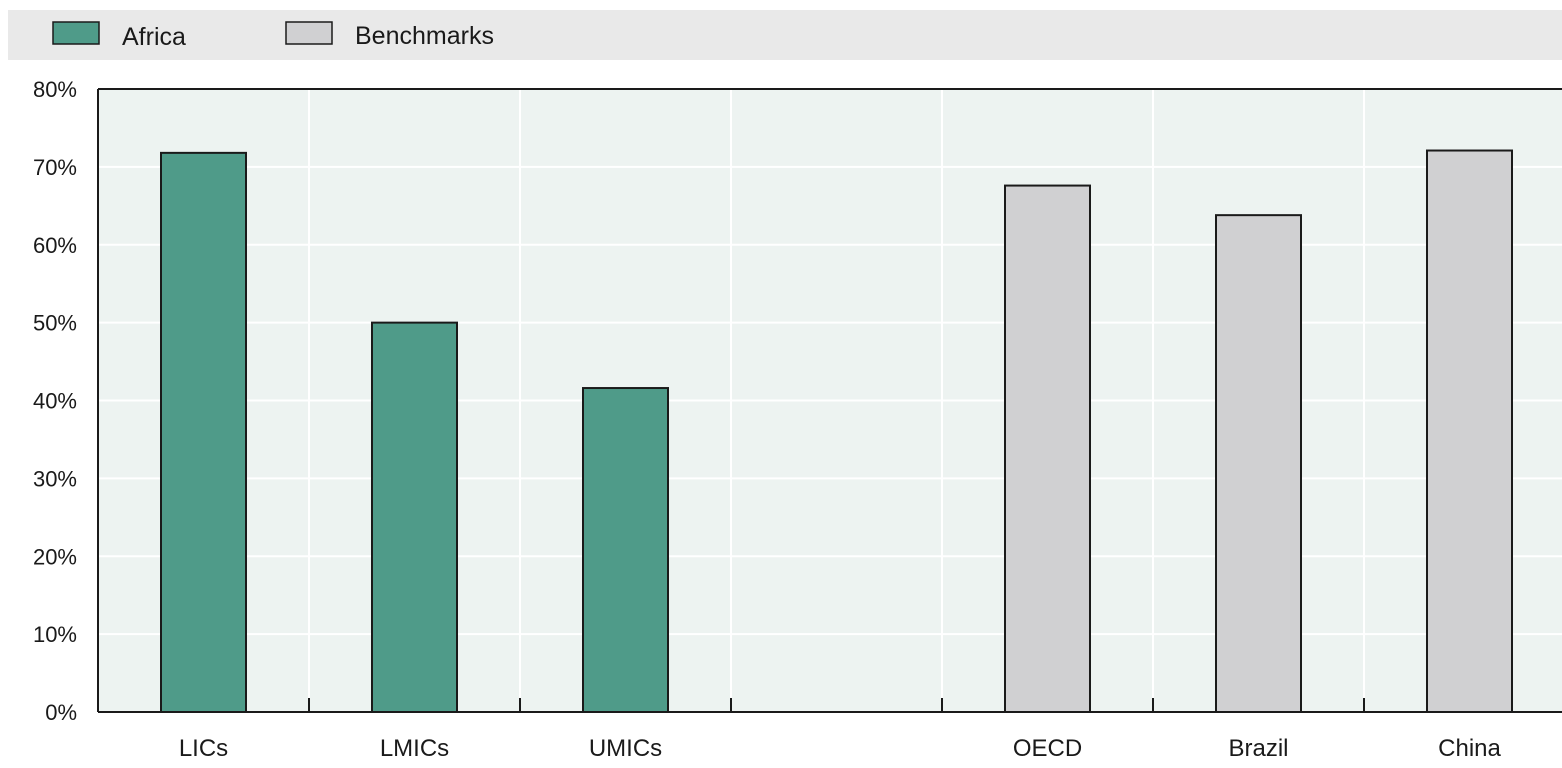 This screenshot has height=768, width=1562. I want to click on x-tick-label-lics: LICs, so click(203, 748).